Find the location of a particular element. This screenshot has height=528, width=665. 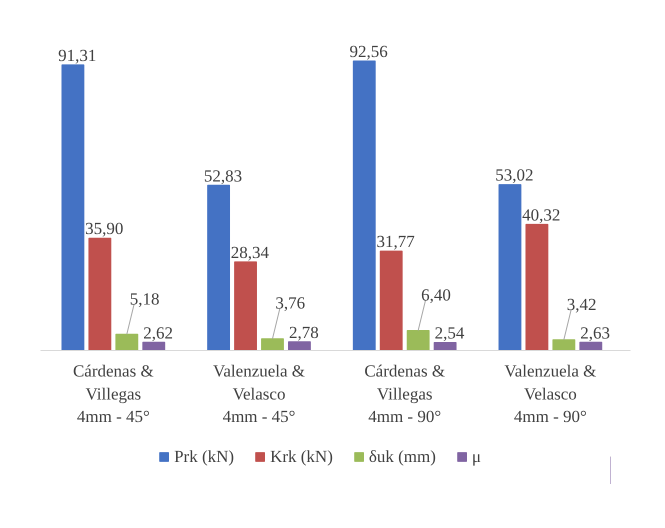

data-label: 5,18 is located at coordinates (145, 298).